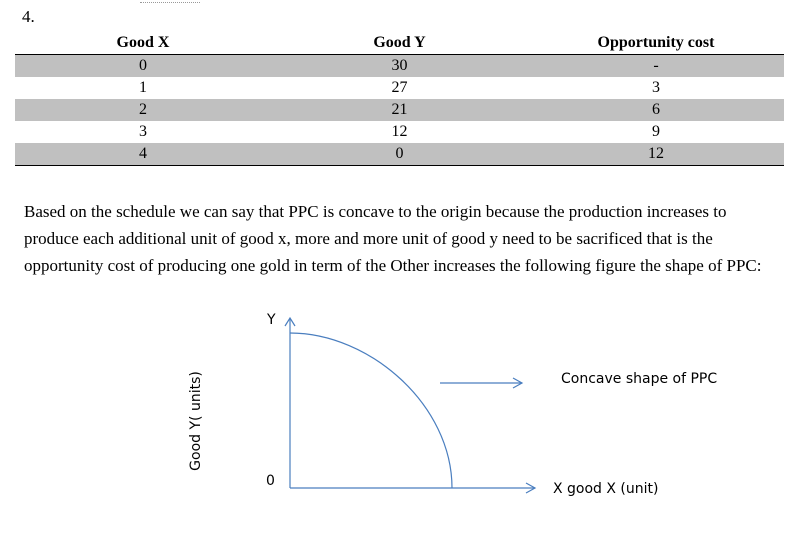 The height and width of the screenshot is (537, 801). I want to click on y-axis-letter: Y, so click(271, 320).